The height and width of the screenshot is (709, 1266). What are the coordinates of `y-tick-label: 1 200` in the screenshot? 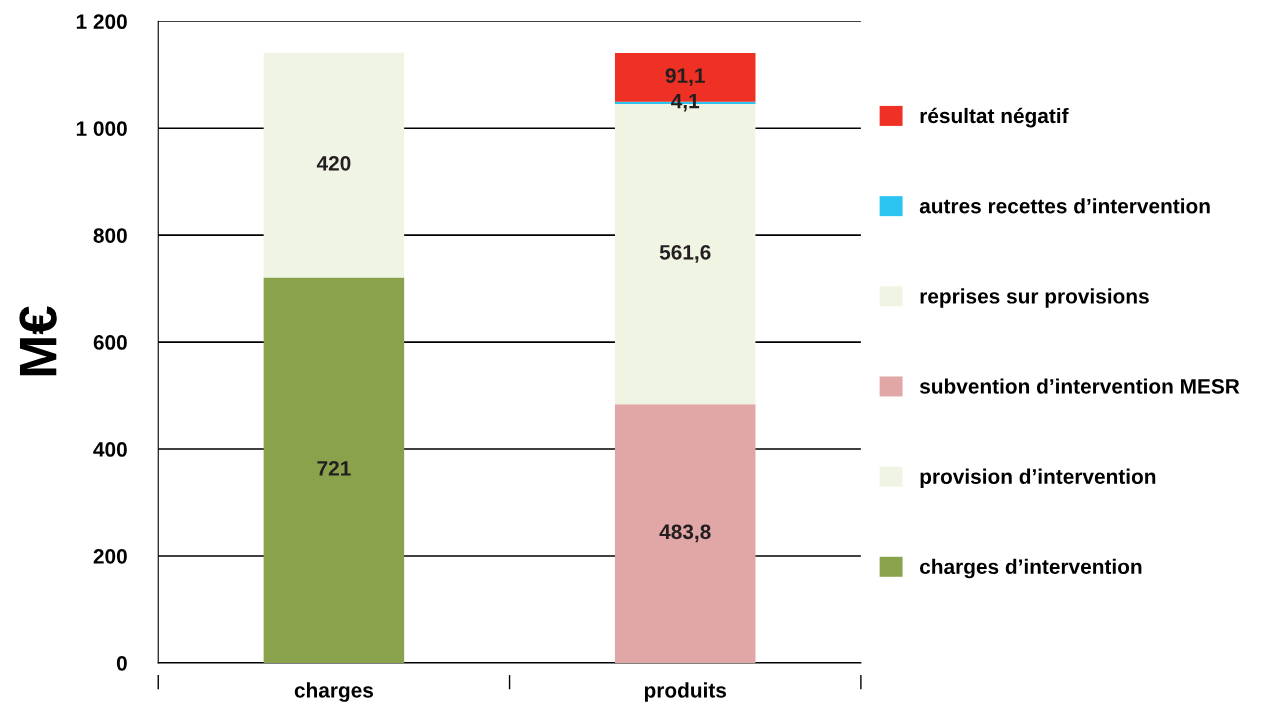 It's located at (101, 22).